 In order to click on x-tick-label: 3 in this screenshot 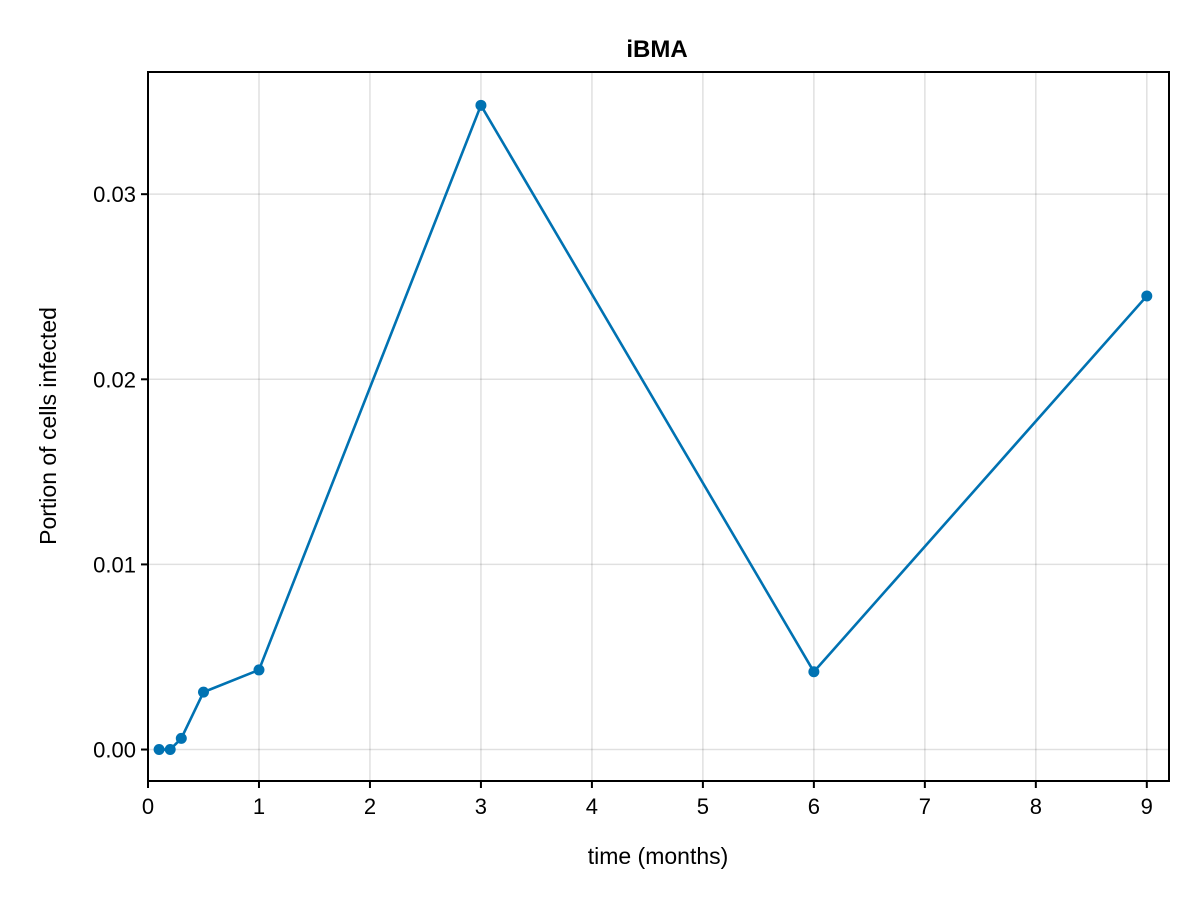, I will do `click(481, 806)`.